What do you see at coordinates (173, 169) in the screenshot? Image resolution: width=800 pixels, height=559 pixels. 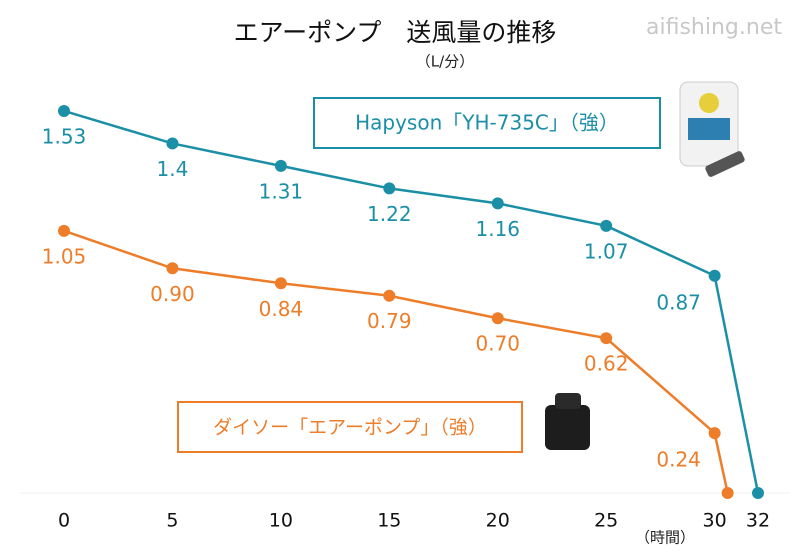 I see `data-label: 1.4` at bounding box center [173, 169].